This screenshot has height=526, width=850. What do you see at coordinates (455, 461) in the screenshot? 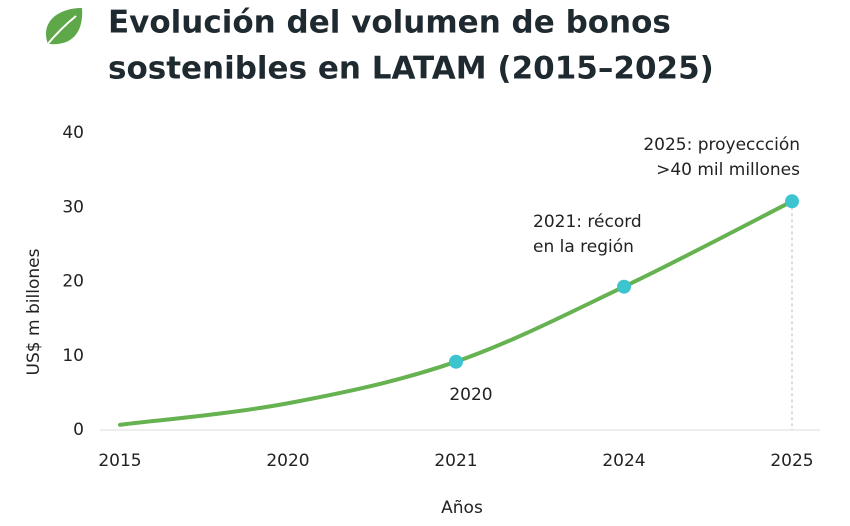
I see `x-tick-label: 2021` at bounding box center [455, 461].